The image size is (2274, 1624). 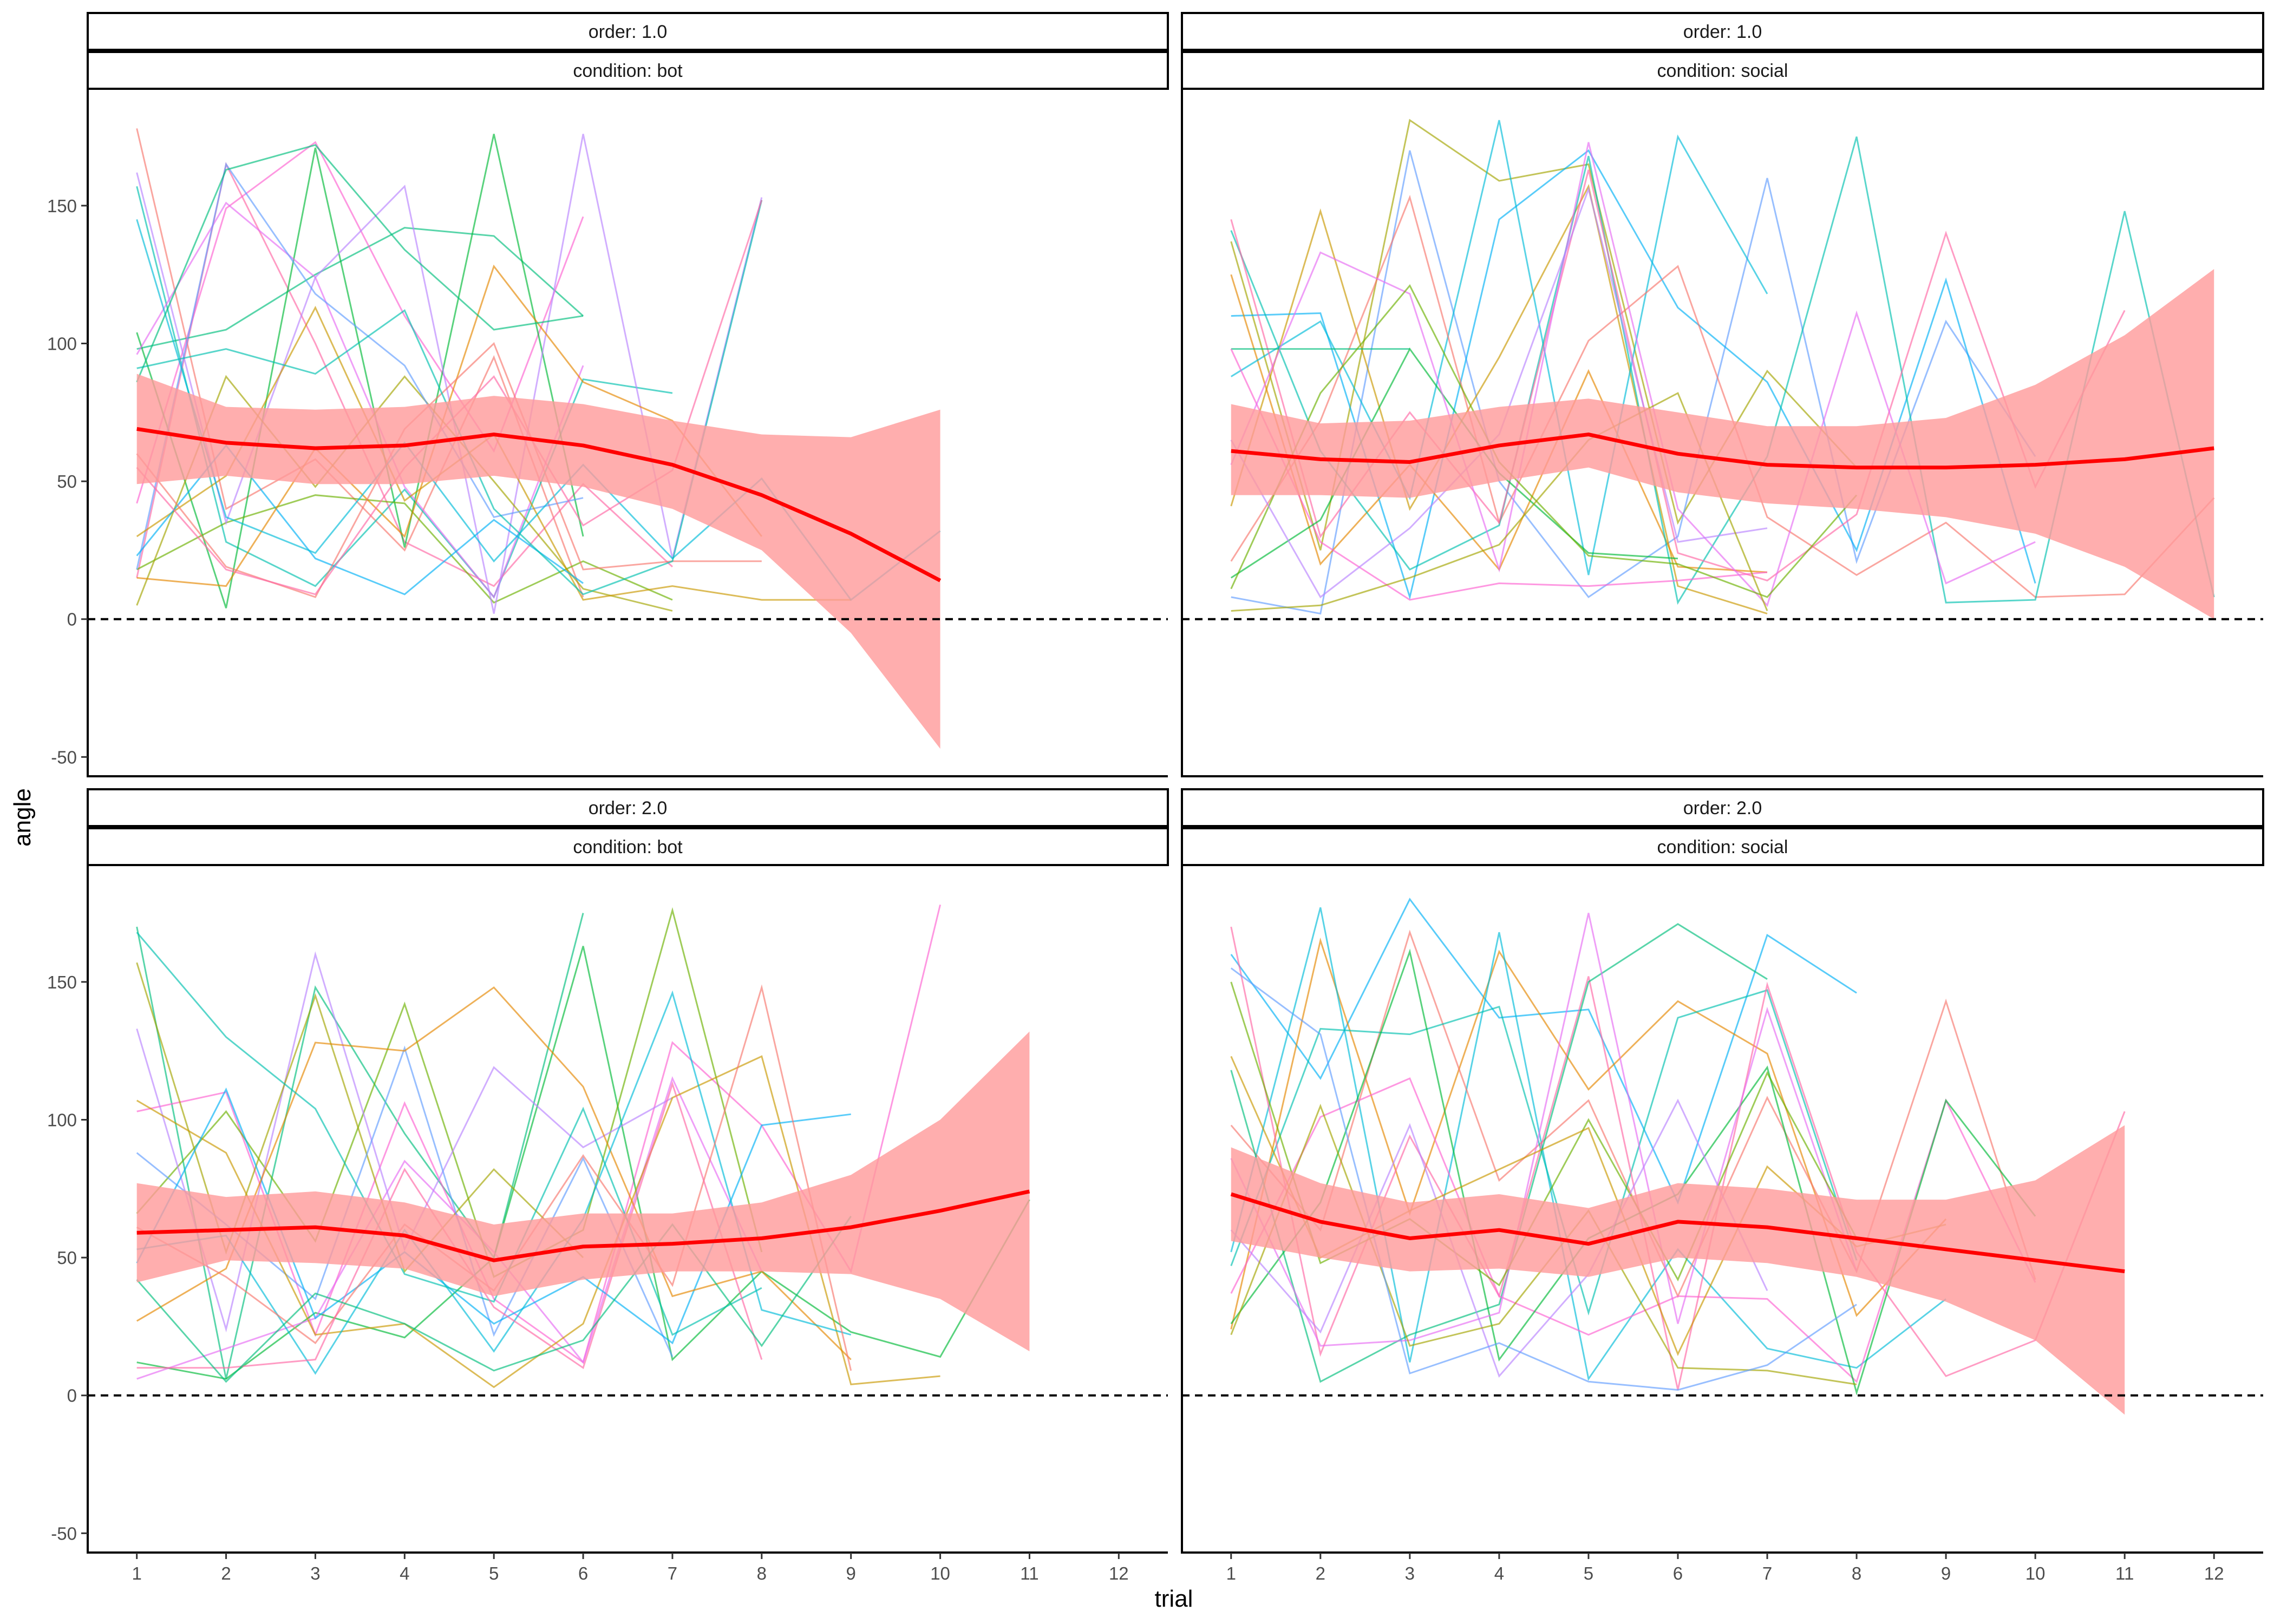 I want to click on y-axis-title: angle, so click(x=23, y=817).